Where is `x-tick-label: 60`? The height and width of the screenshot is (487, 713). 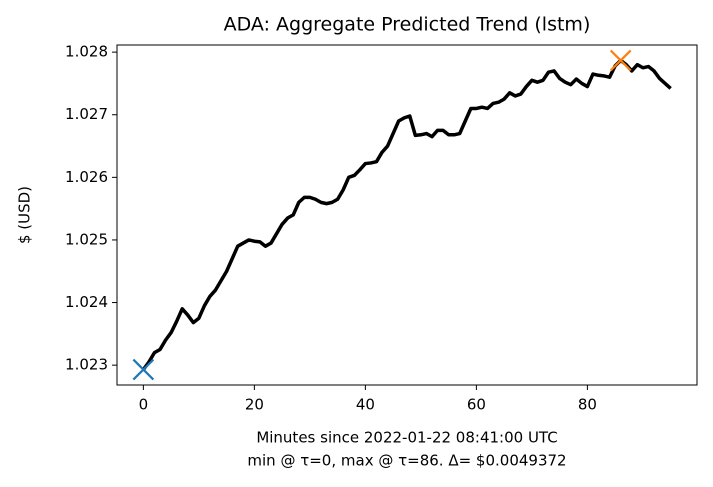 x-tick-label: 60 is located at coordinates (476, 405).